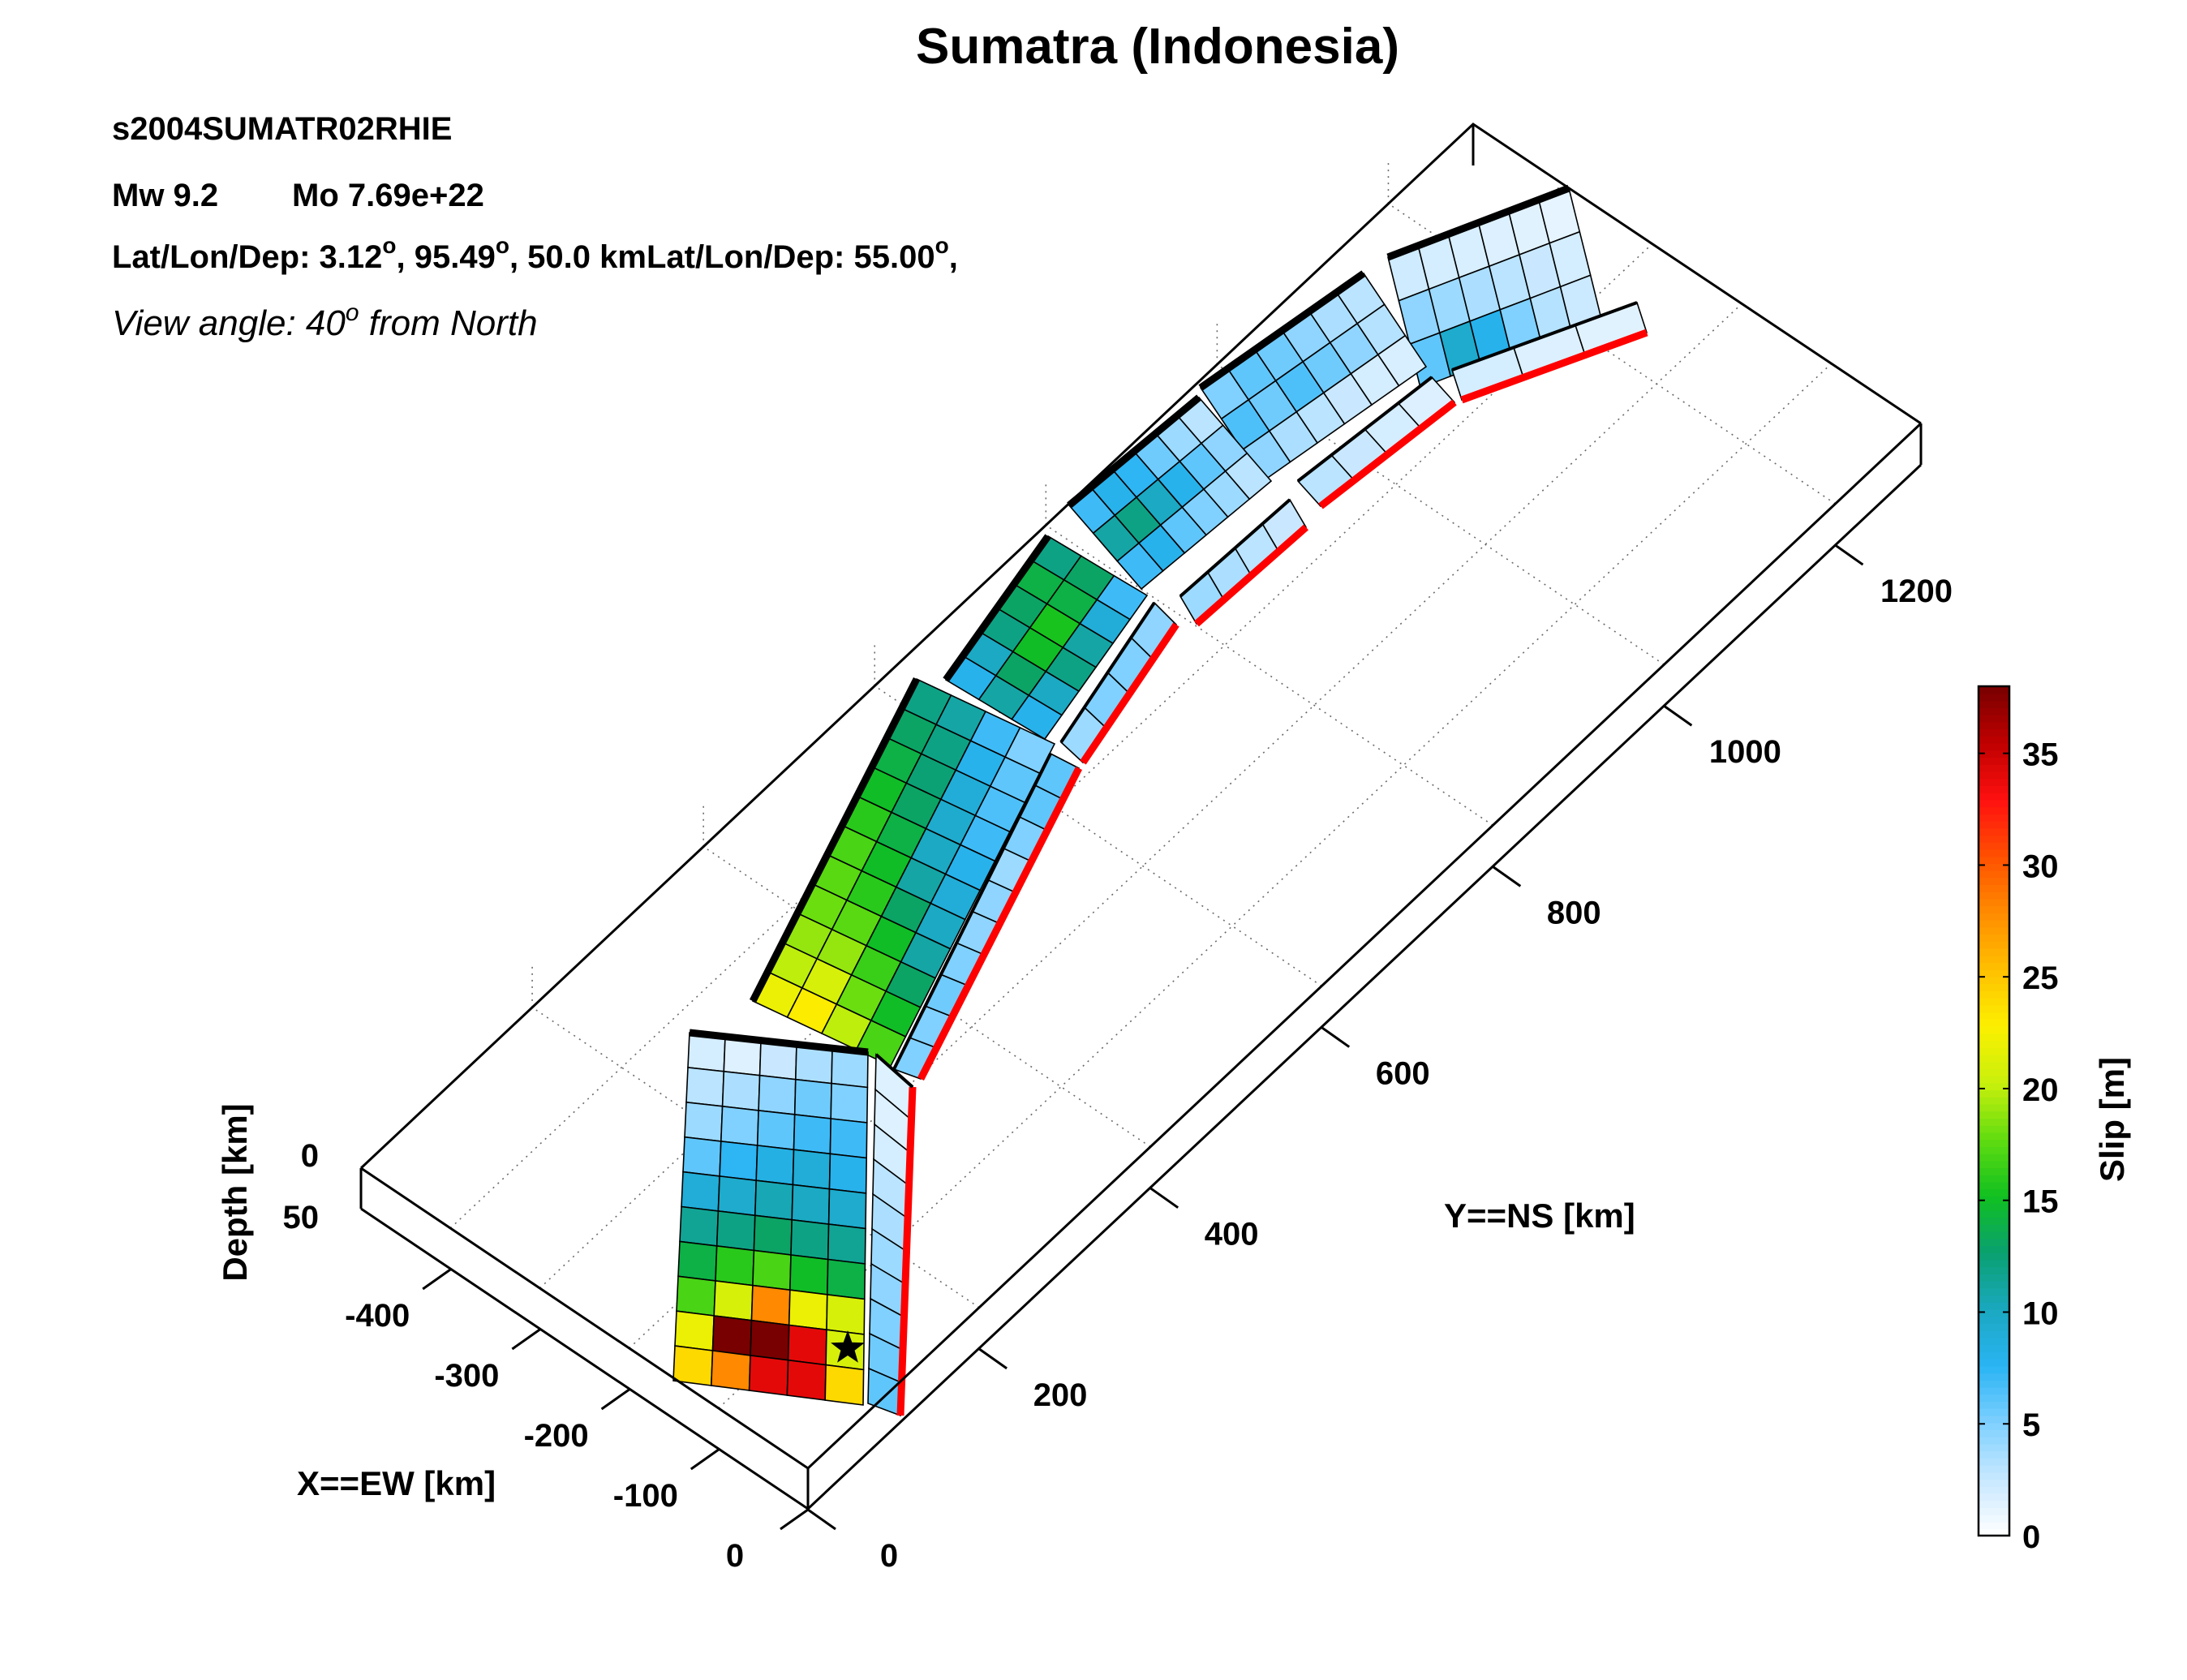  What do you see at coordinates (779, 1043) in the screenshot?
I see `segment-top-edge` at bounding box center [779, 1043].